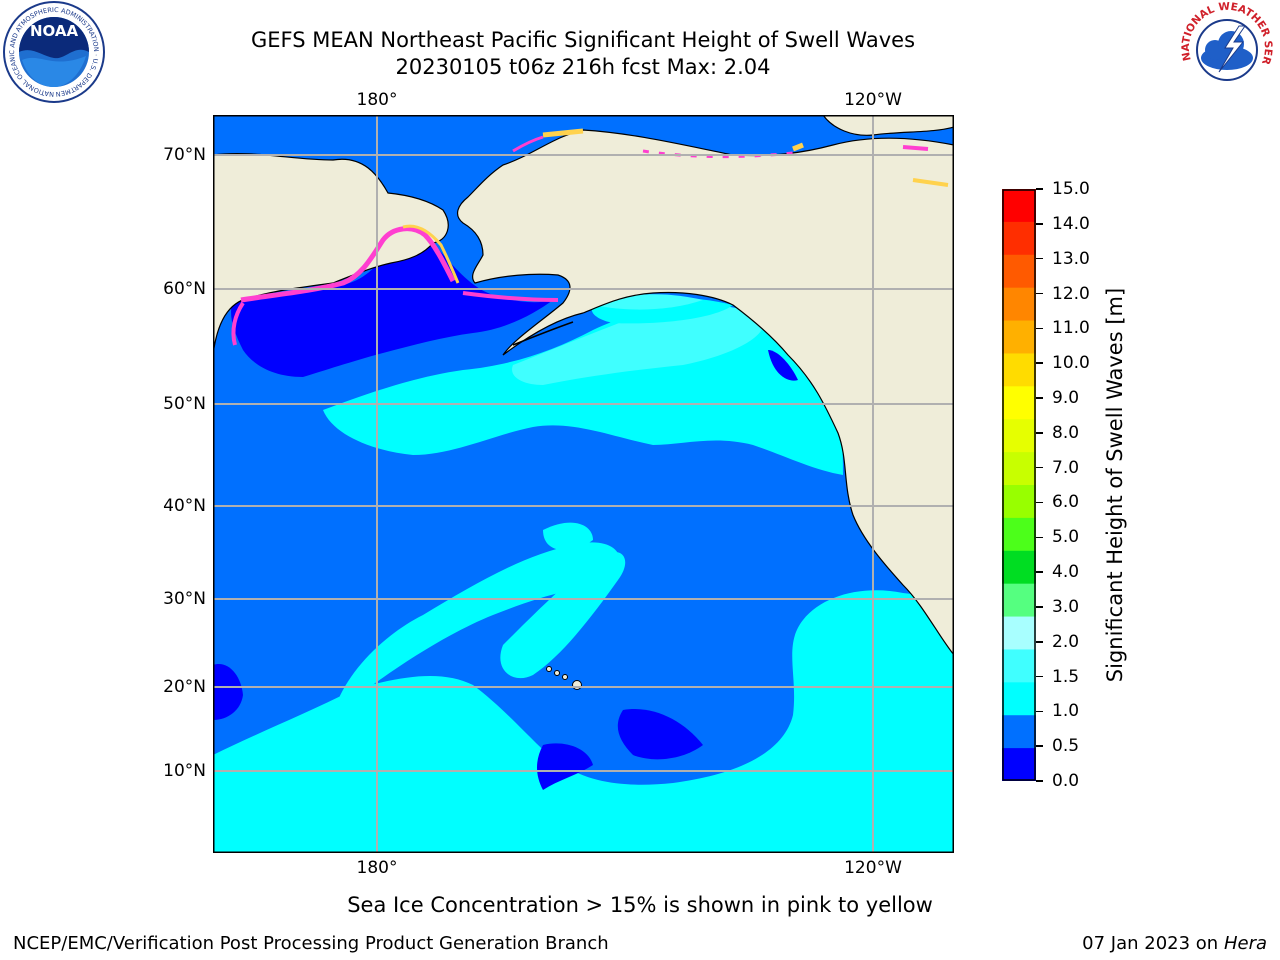  Describe the element at coordinates (184, 289) in the screenshot. I see `lat-tick-60n: 60°N` at that location.